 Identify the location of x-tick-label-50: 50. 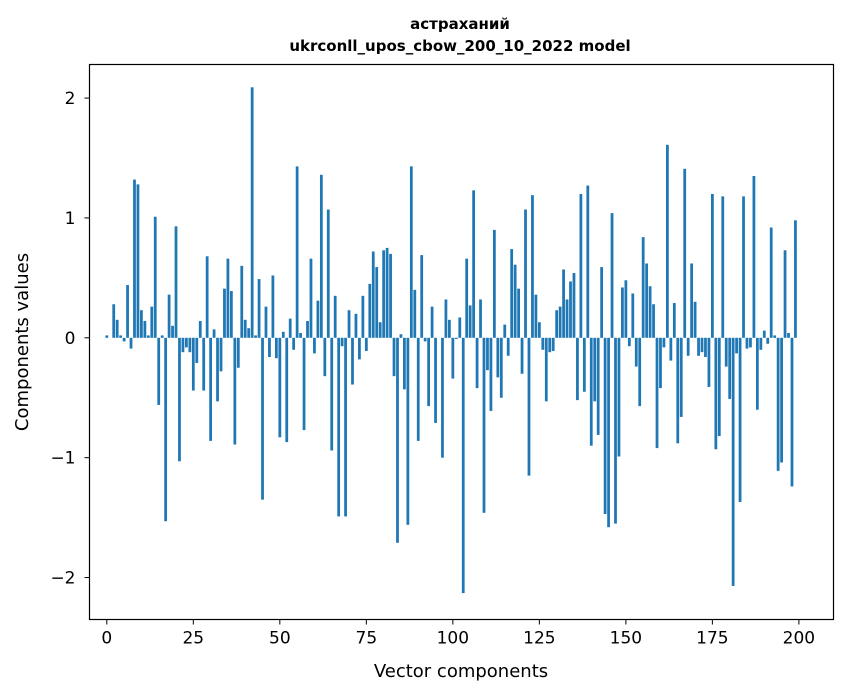
(280, 639).